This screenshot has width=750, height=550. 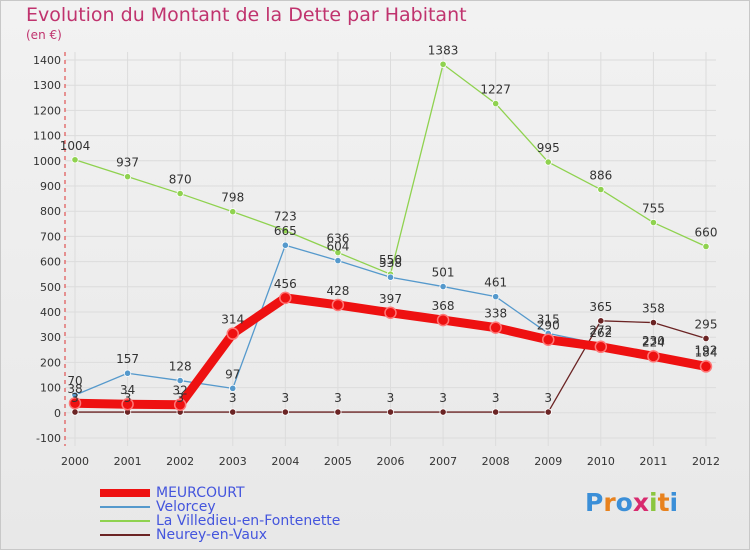 What do you see at coordinates (232, 320) in the screenshot?
I see `data-label: 314` at bounding box center [232, 320].